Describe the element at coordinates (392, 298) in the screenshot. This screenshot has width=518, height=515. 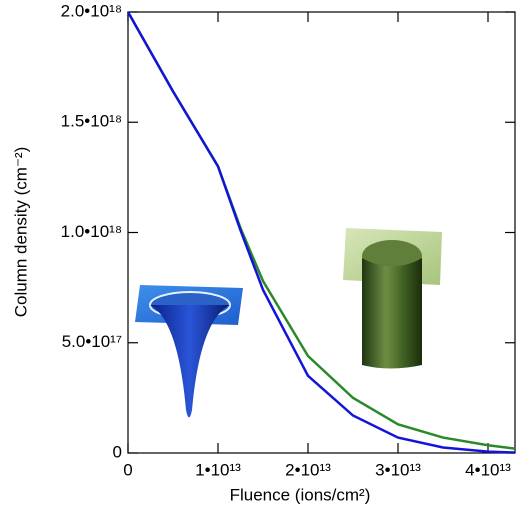
I see `inset-cylinder` at that location.